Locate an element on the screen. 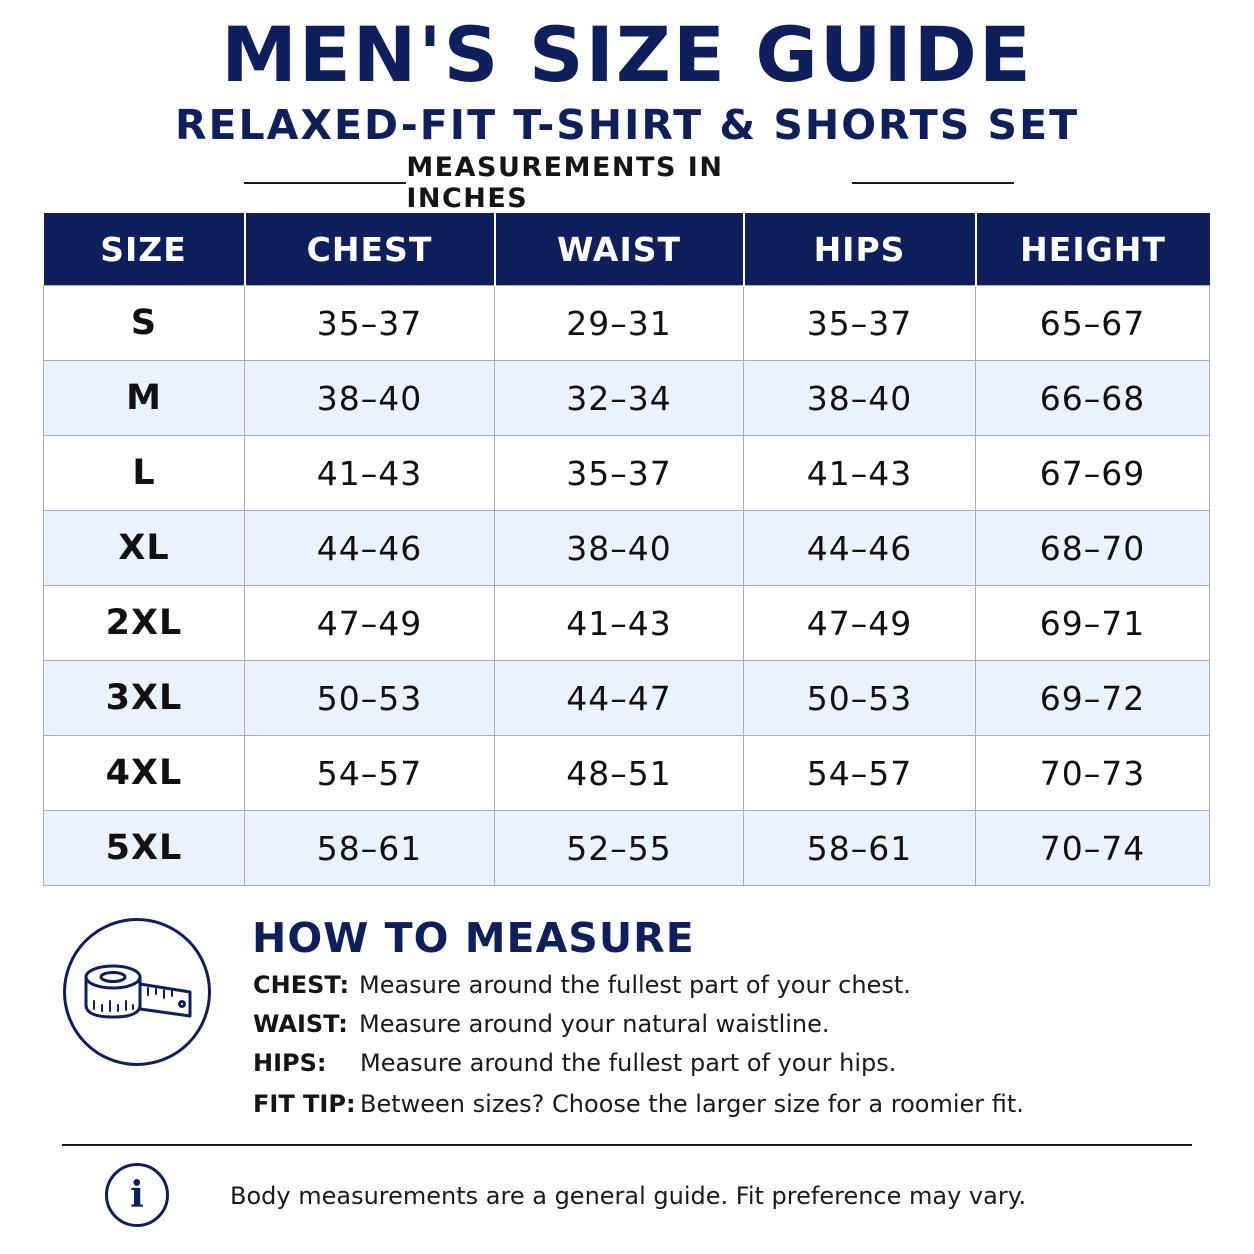  size-cell: M is located at coordinates (144, 398).